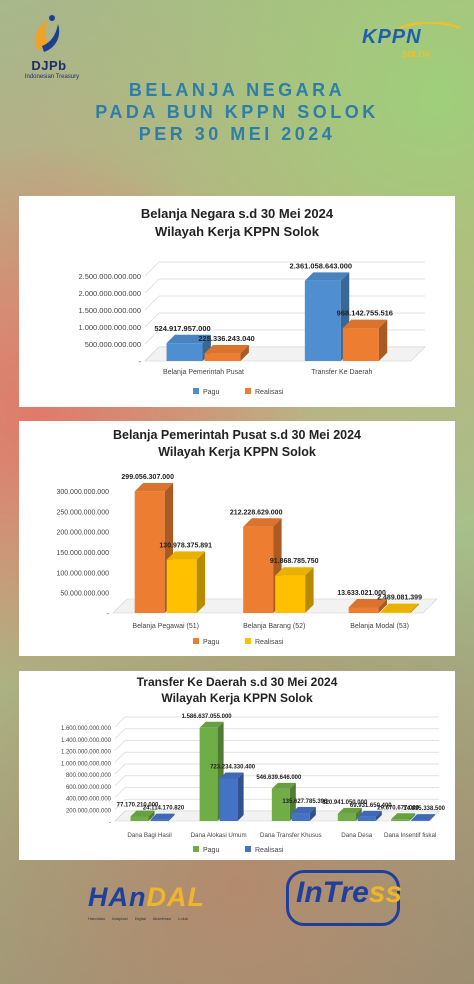 The width and height of the screenshot is (474, 984). What do you see at coordinates (294, 561) in the screenshot?
I see `data-label: 91.868.785.750` at bounding box center [294, 561].